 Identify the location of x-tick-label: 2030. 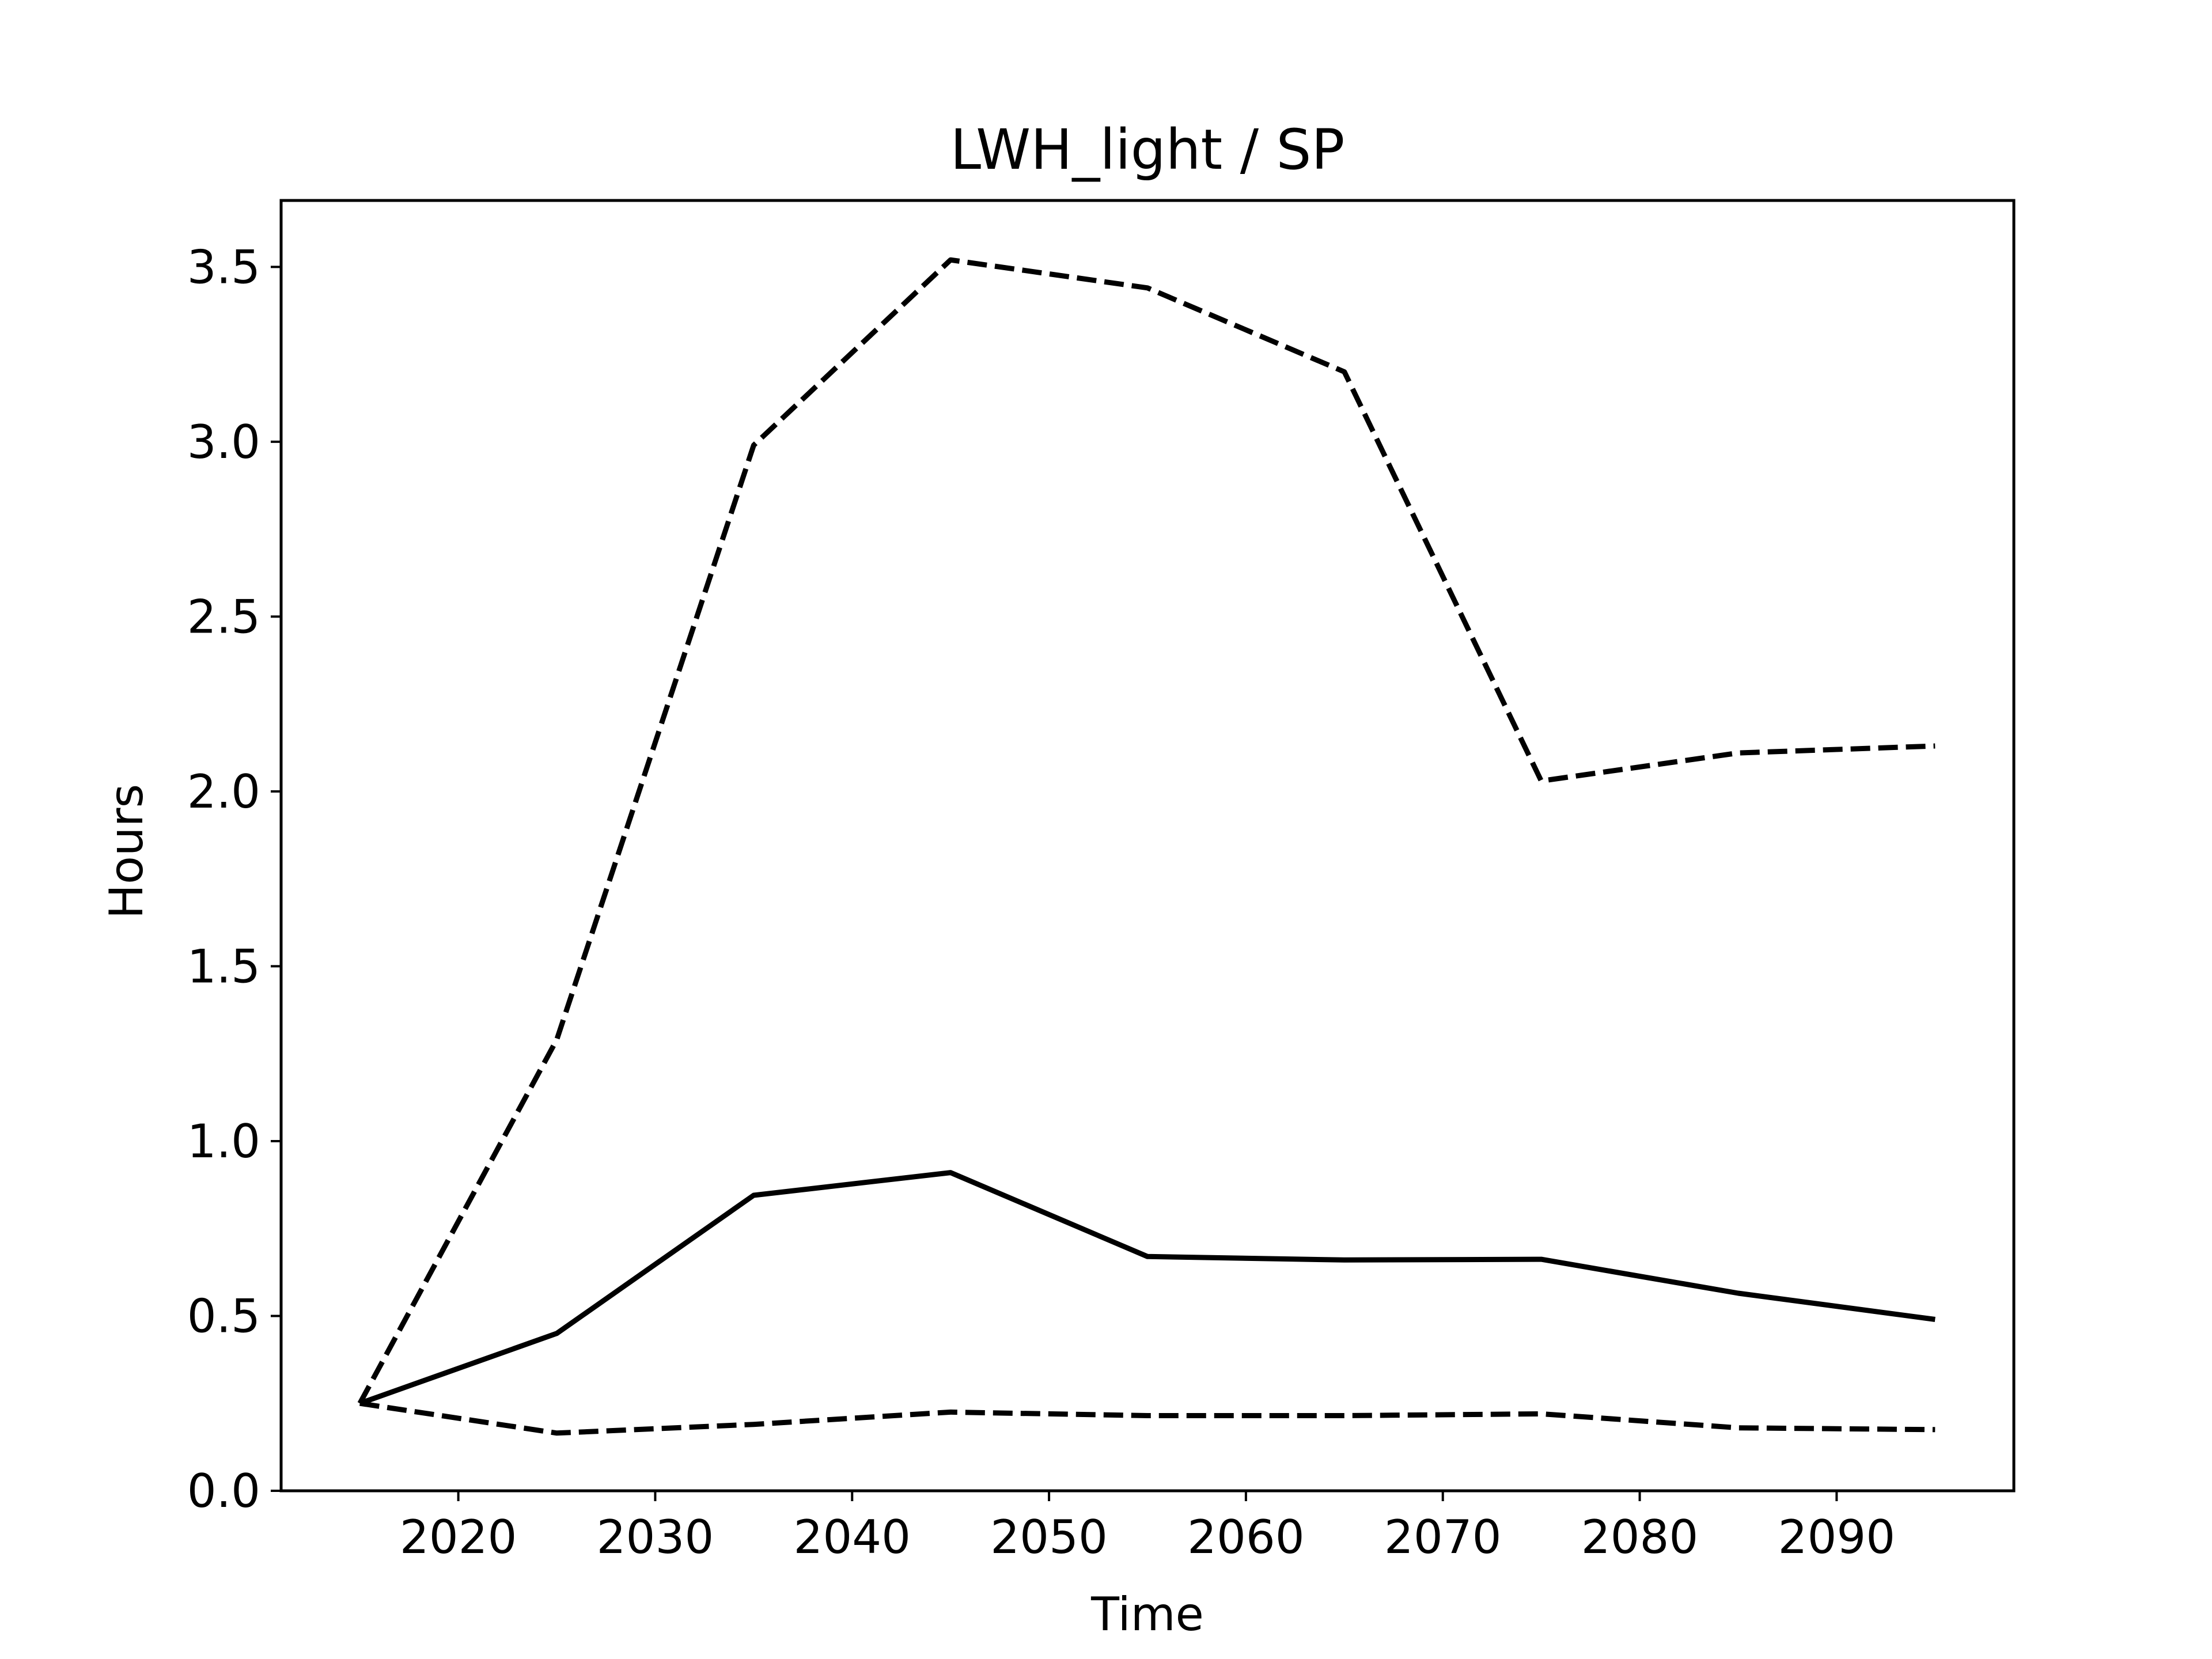
(655, 1537).